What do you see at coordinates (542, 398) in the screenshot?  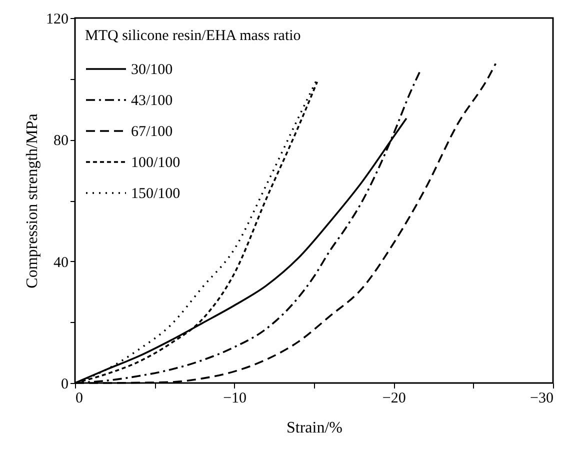 I see `x-tick-label: −30` at bounding box center [542, 398].